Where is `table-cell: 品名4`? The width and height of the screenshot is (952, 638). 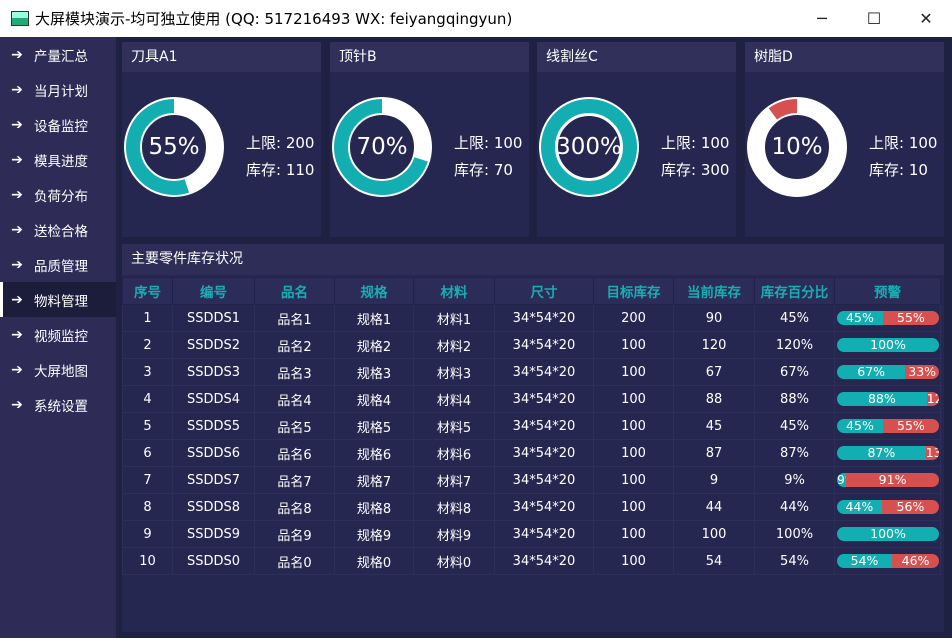 table-cell: 品名4 is located at coordinates (294, 399).